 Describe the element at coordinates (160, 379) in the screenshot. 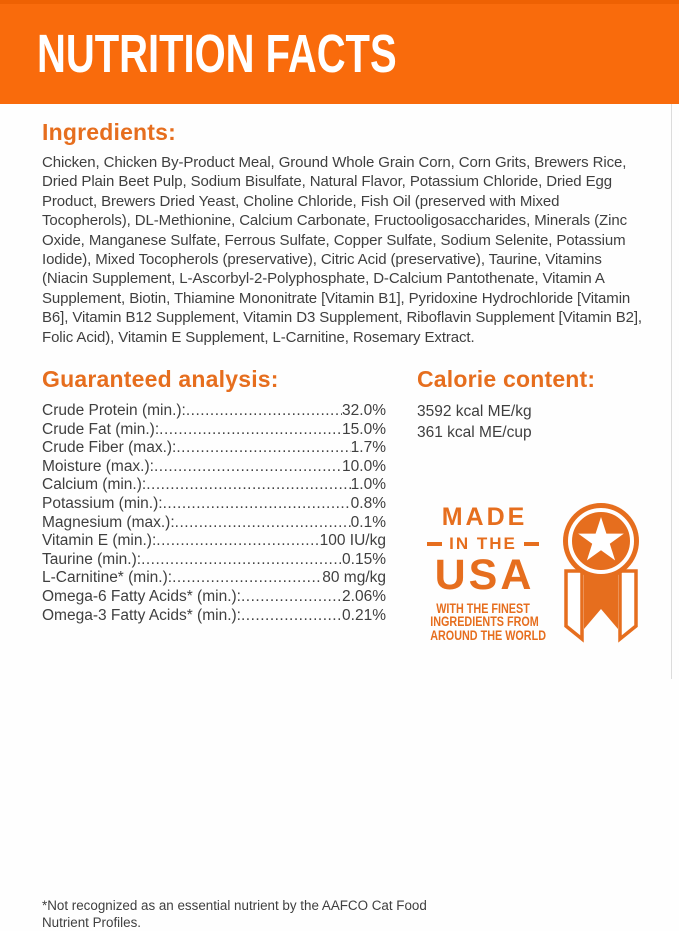

I see `guaranteed-analysis-heading: Guaranteed analysis:` at that location.